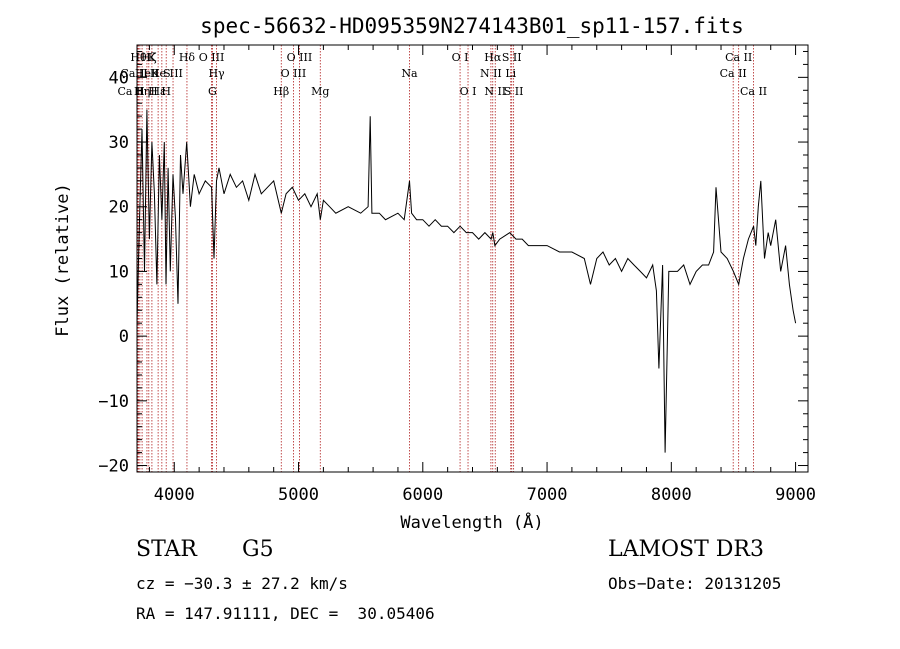 Image resolution: width=900 pixels, height=649 pixels. I want to click on line-marker-label-5: Hζ, so click(149, 57).